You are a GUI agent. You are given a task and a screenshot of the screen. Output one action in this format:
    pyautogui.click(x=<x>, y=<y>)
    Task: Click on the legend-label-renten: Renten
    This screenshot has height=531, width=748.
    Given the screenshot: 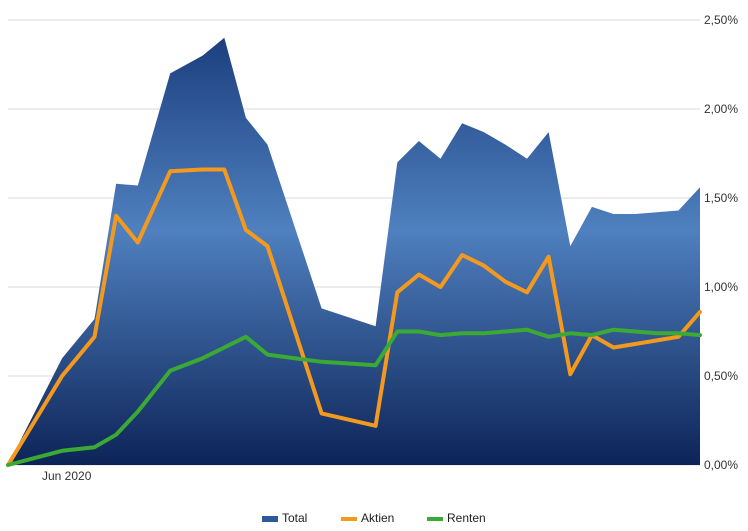 What is the action you would take?
    pyautogui.click(x=466, y=518)
    